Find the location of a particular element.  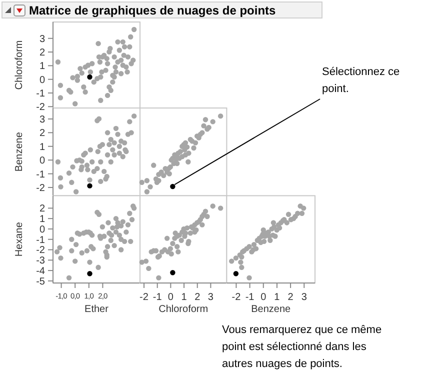

chart-title: Matrice de graphiques de nuages de points is located at coordinates (152, 11).